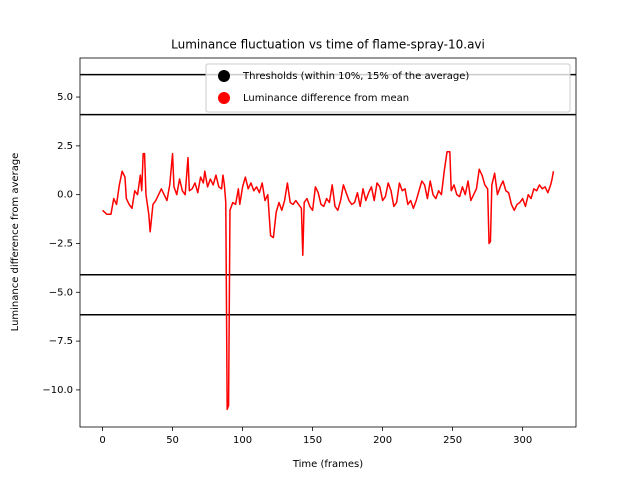 The image size is (640, 480). What do you see at coordinates (382, 440) in the screenshot?
I see `x-tick-label: 200` at bounding box center [382, 440].